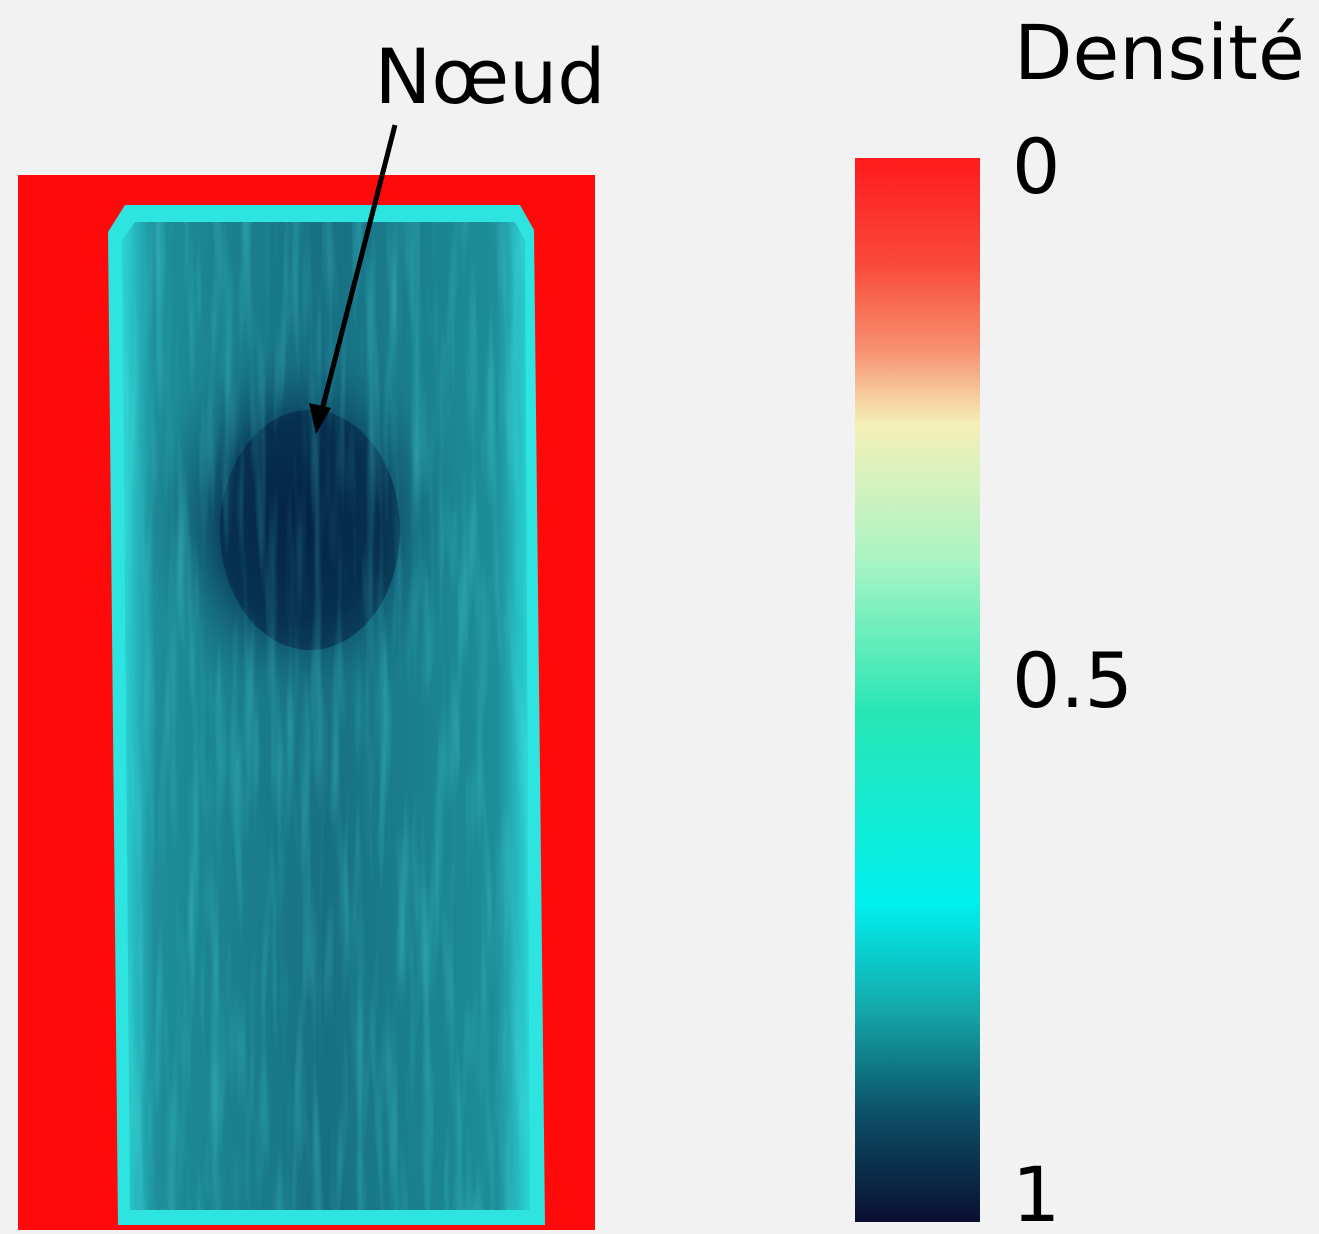 This screenshot has width=1319, height=1234. Describe the element at coordinates (320, 418) in the screenshot. I see `arrow-head` at that location.